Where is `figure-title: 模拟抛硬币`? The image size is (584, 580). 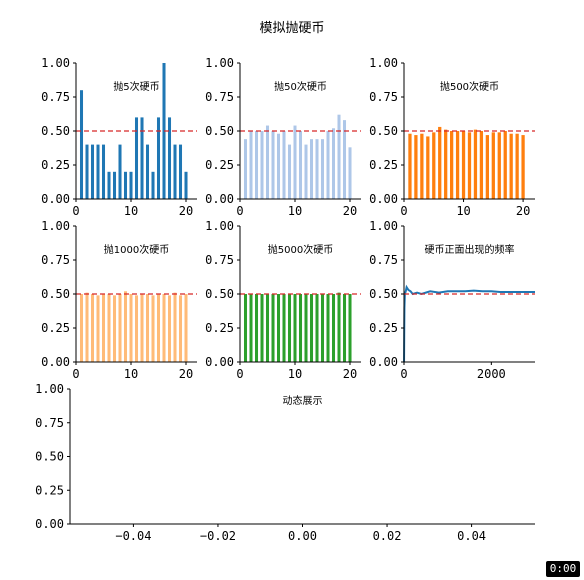 figure-title: 模拟抛硬币 is located at coordinates (291, 28).